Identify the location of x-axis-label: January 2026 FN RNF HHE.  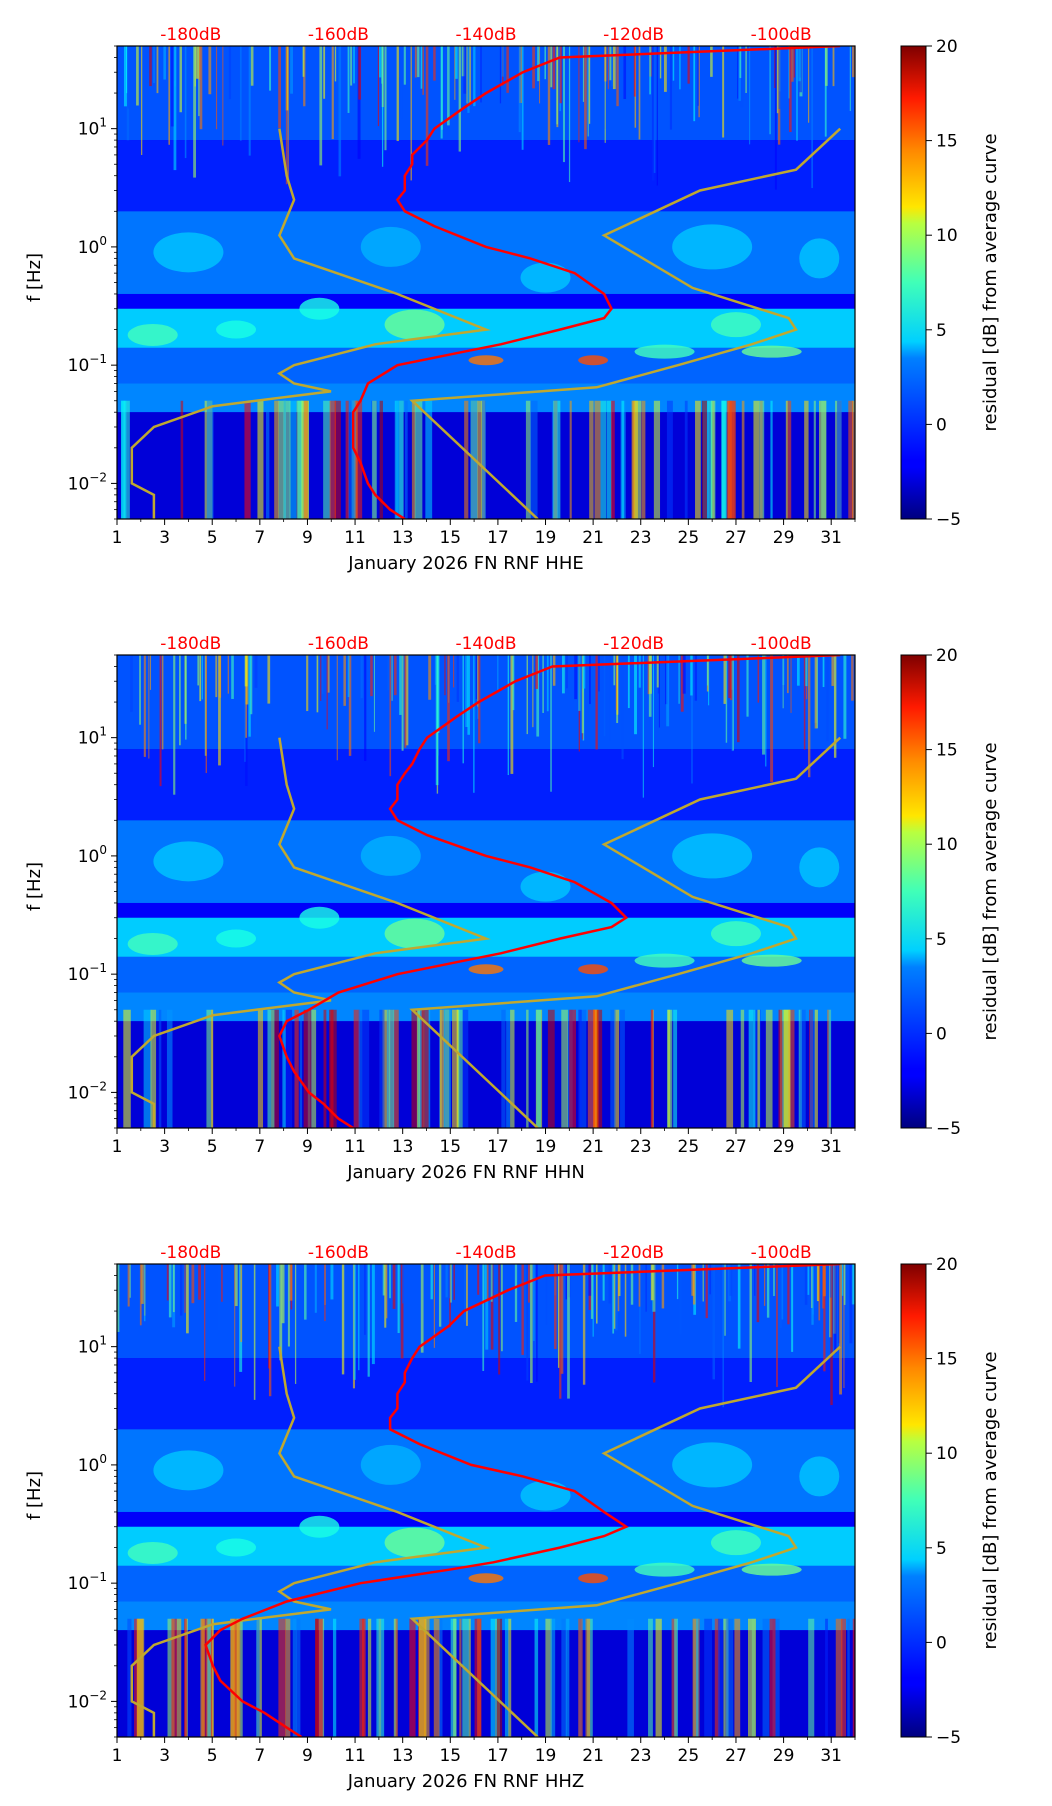
(465, 563).